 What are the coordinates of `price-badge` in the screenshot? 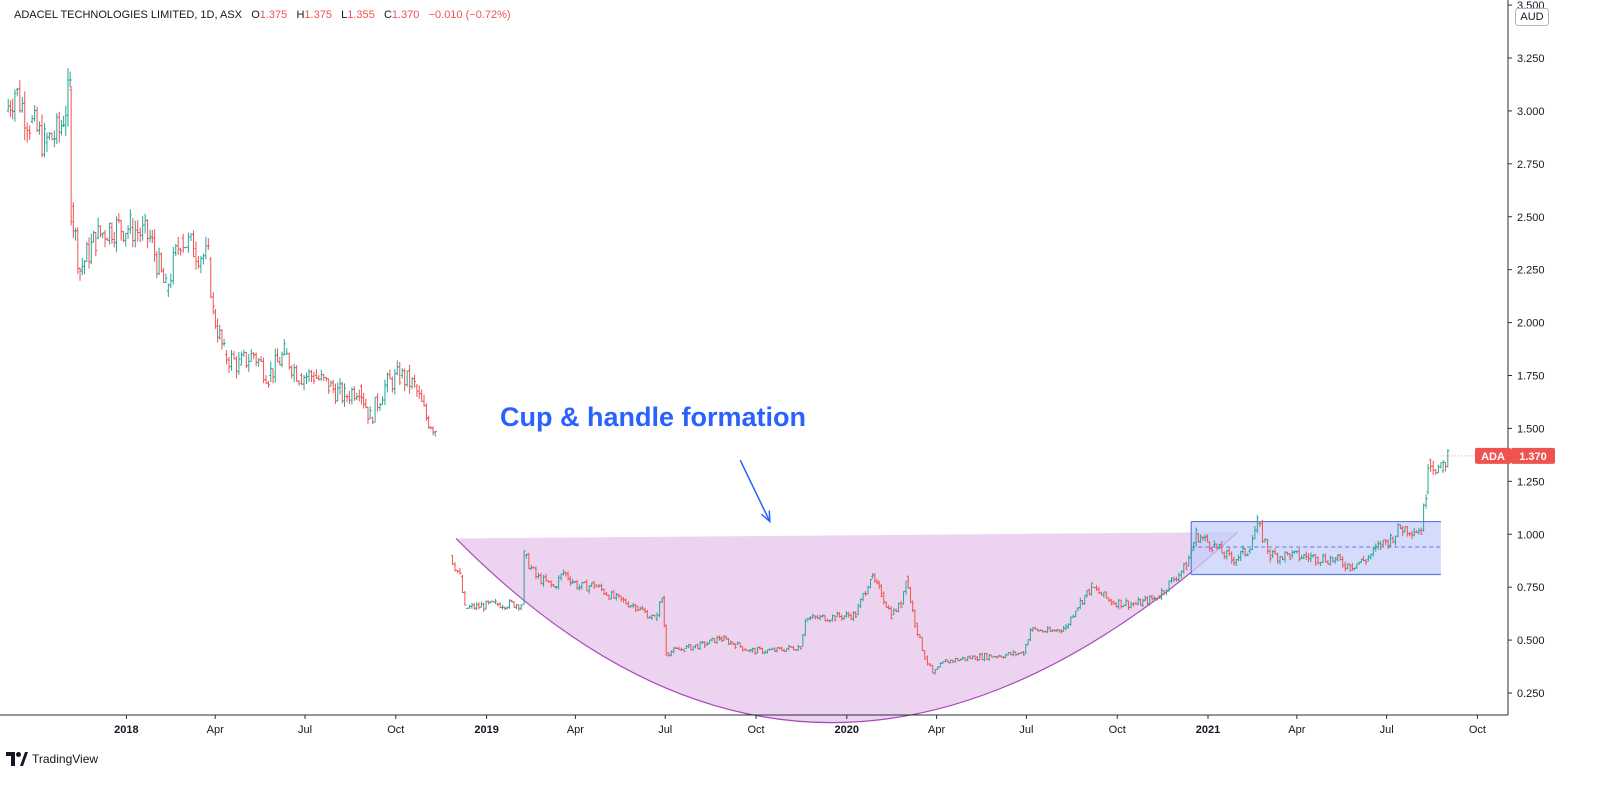 It's located at (1533, 455).